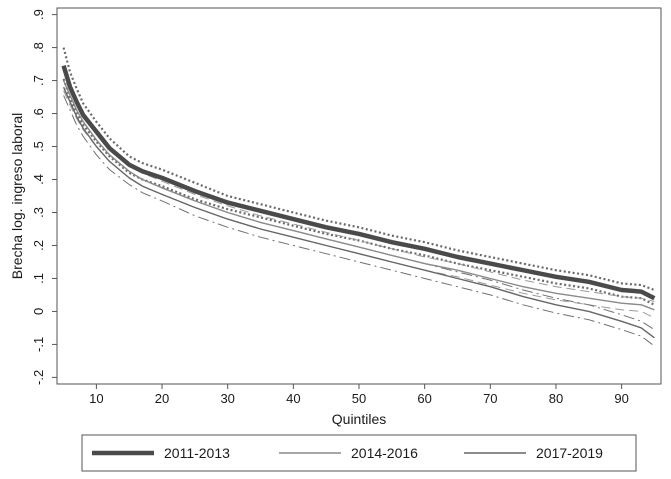 The image size is (671, 479). I want to click on y-tick-label: .1, so click(38, 278).